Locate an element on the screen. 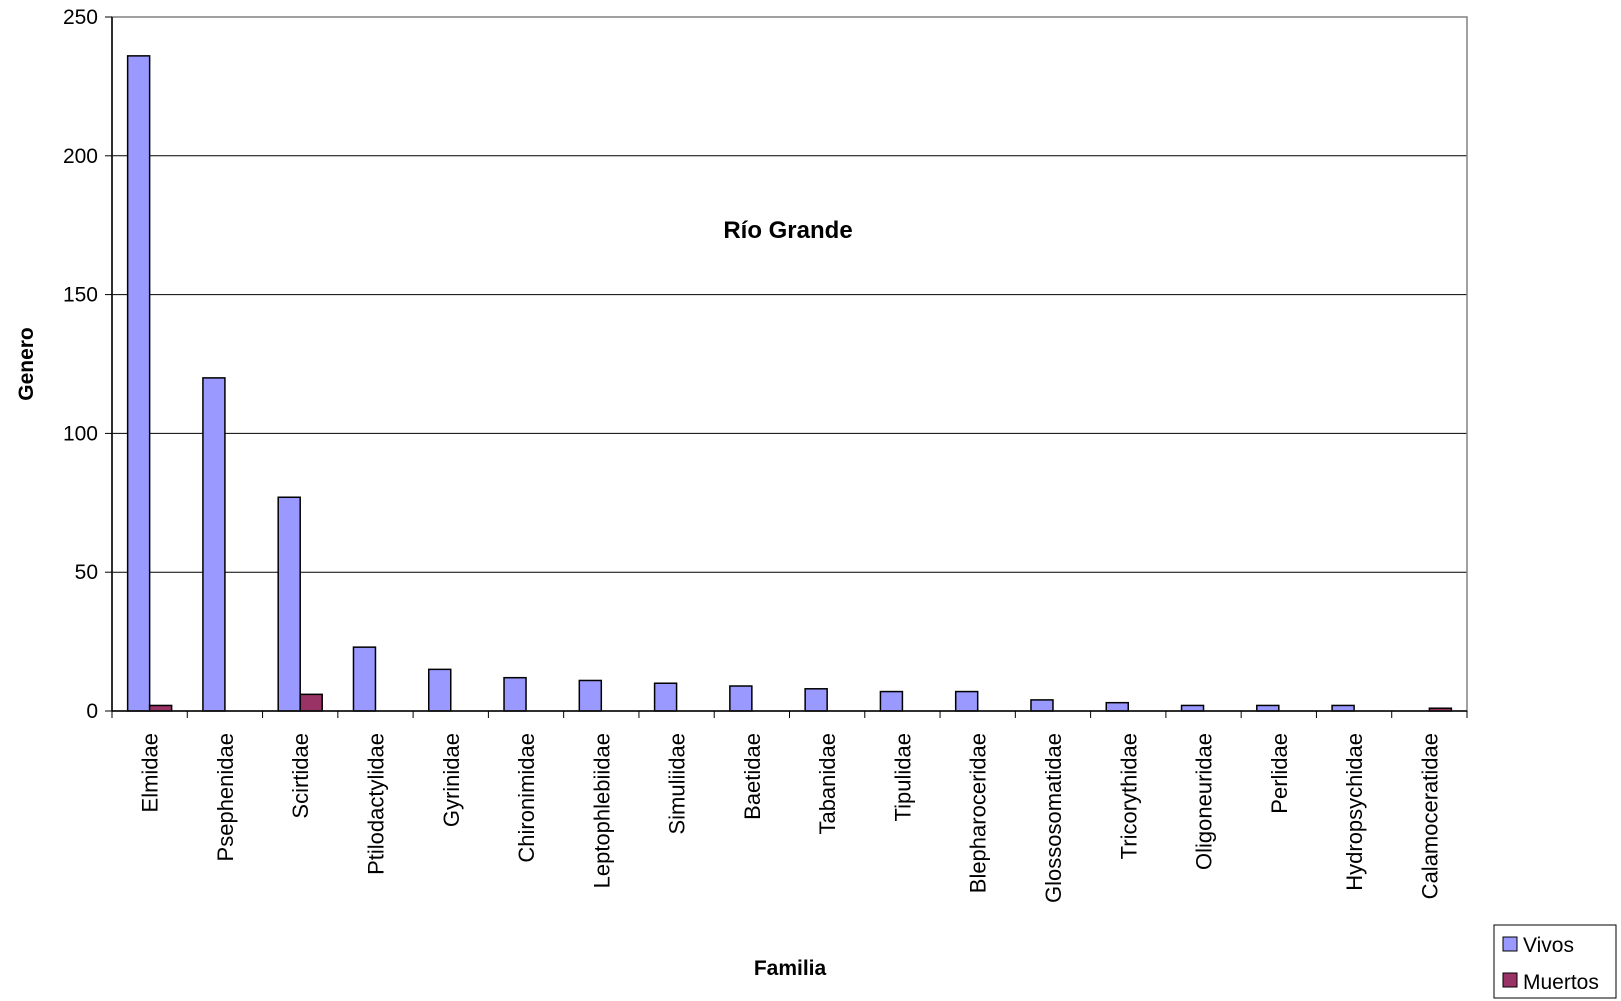 Image resolution: width=1621 pixels, height=1001 pixels. x-tick-label-tabanidae: Tabanidae is located at coordinates (827, 784).